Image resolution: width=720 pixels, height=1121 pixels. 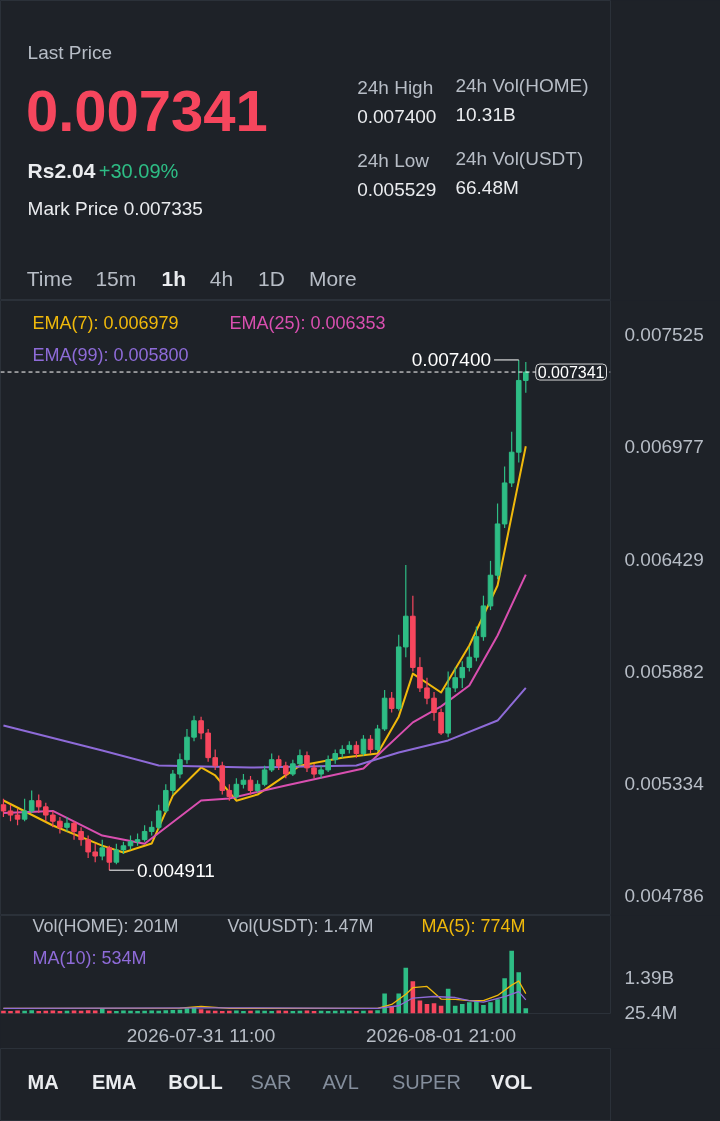 What do you see at coordinates (332, 278) in the screenshot?
I see `text: More` at bounding box center [332, 278].